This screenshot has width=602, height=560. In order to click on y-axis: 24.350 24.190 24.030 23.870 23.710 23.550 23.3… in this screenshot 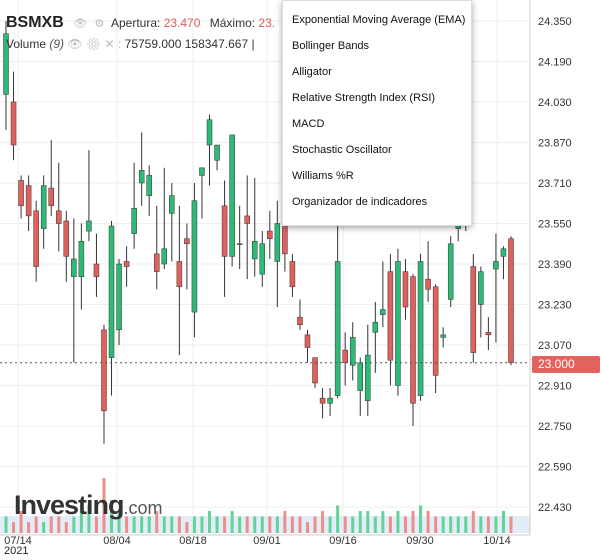, I will do `click(550, 267)`.